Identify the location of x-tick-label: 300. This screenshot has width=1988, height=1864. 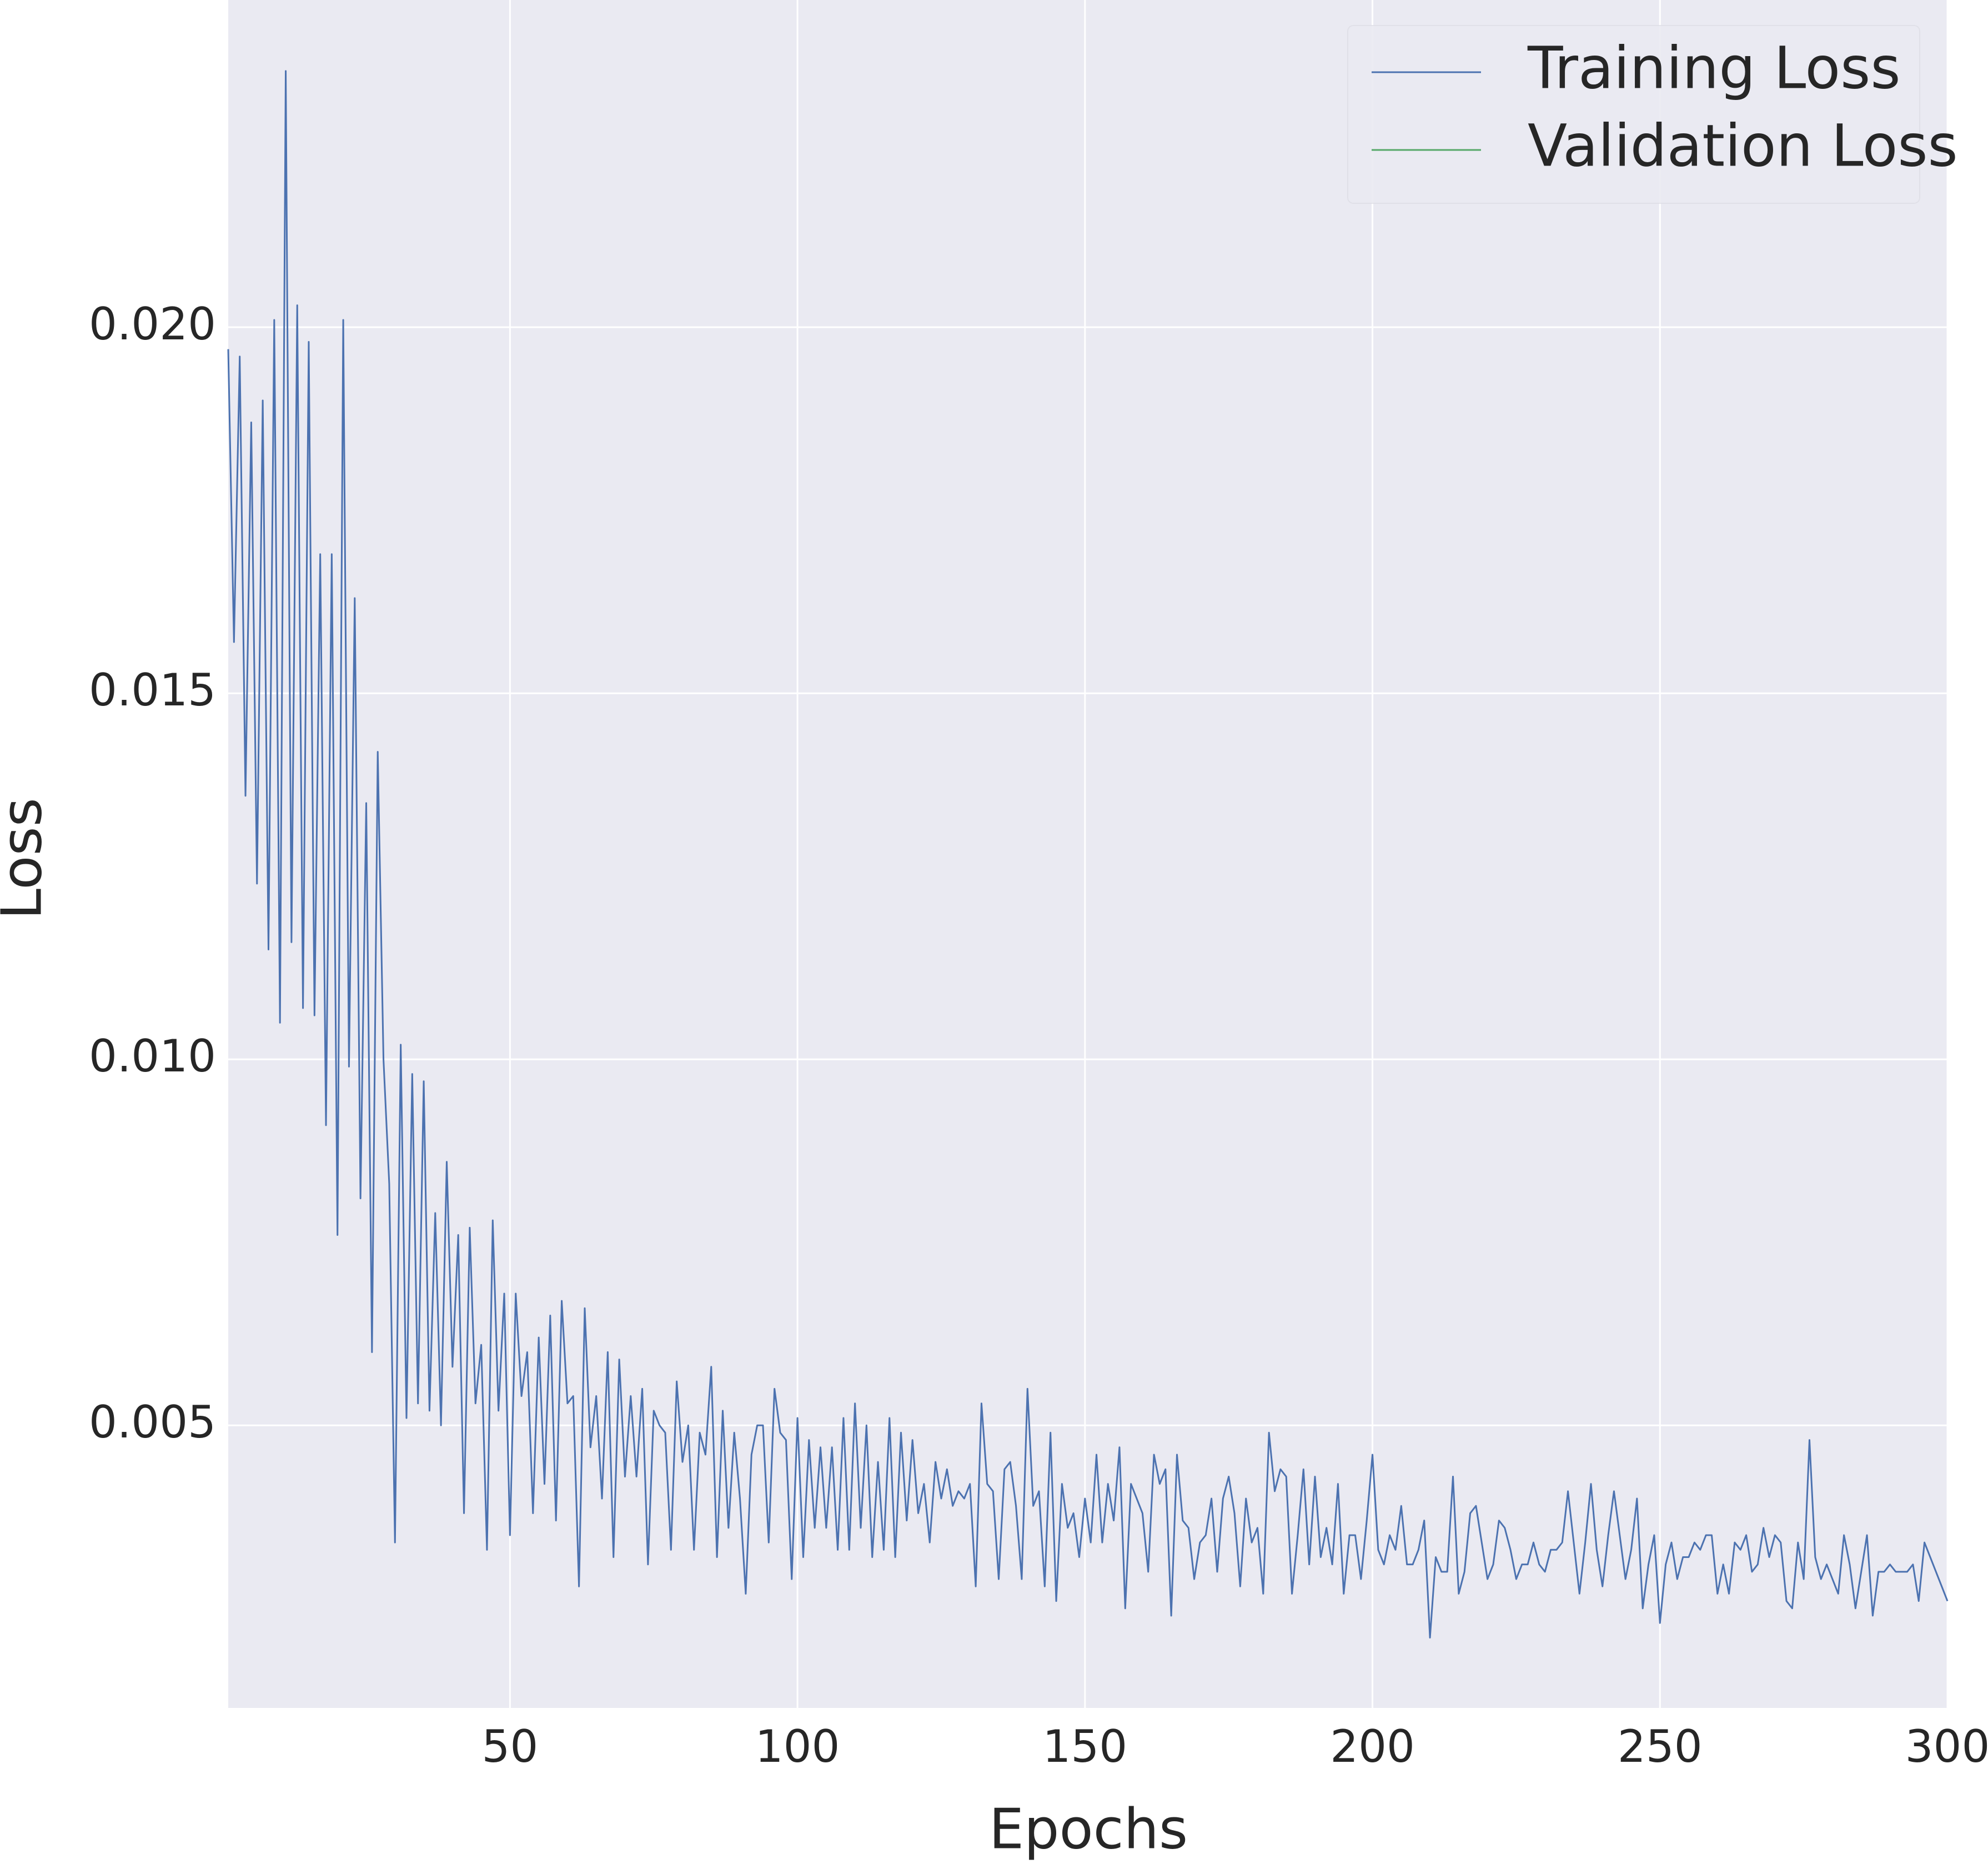
(1946, 1747).